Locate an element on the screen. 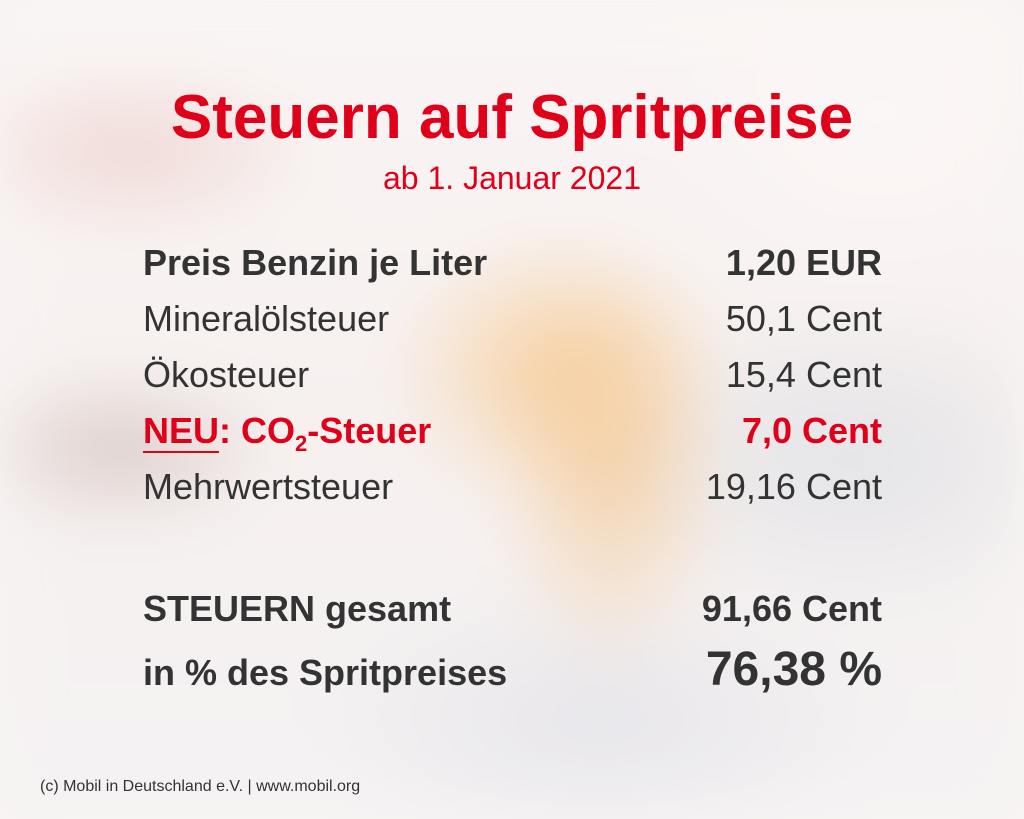 The width and height of the screenshot is (1024, 819). row-value: 50,1 Cent is located at coordinates (803, 318).